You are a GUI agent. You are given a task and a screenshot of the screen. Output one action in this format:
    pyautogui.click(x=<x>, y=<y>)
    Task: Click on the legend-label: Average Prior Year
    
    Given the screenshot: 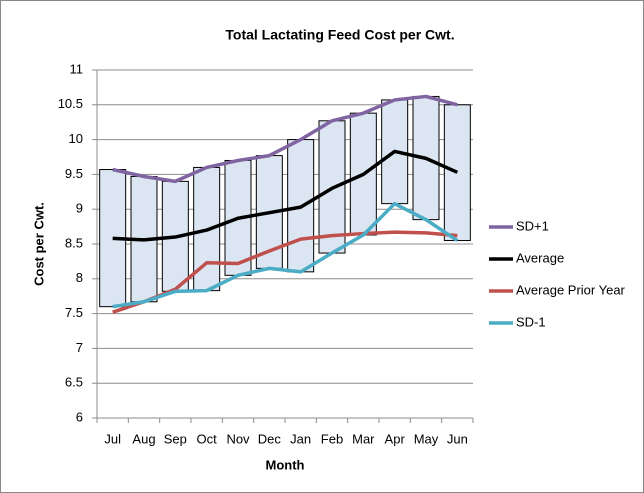 What is the action you would take?
    pyautogui.click(x=571, y=289)
    